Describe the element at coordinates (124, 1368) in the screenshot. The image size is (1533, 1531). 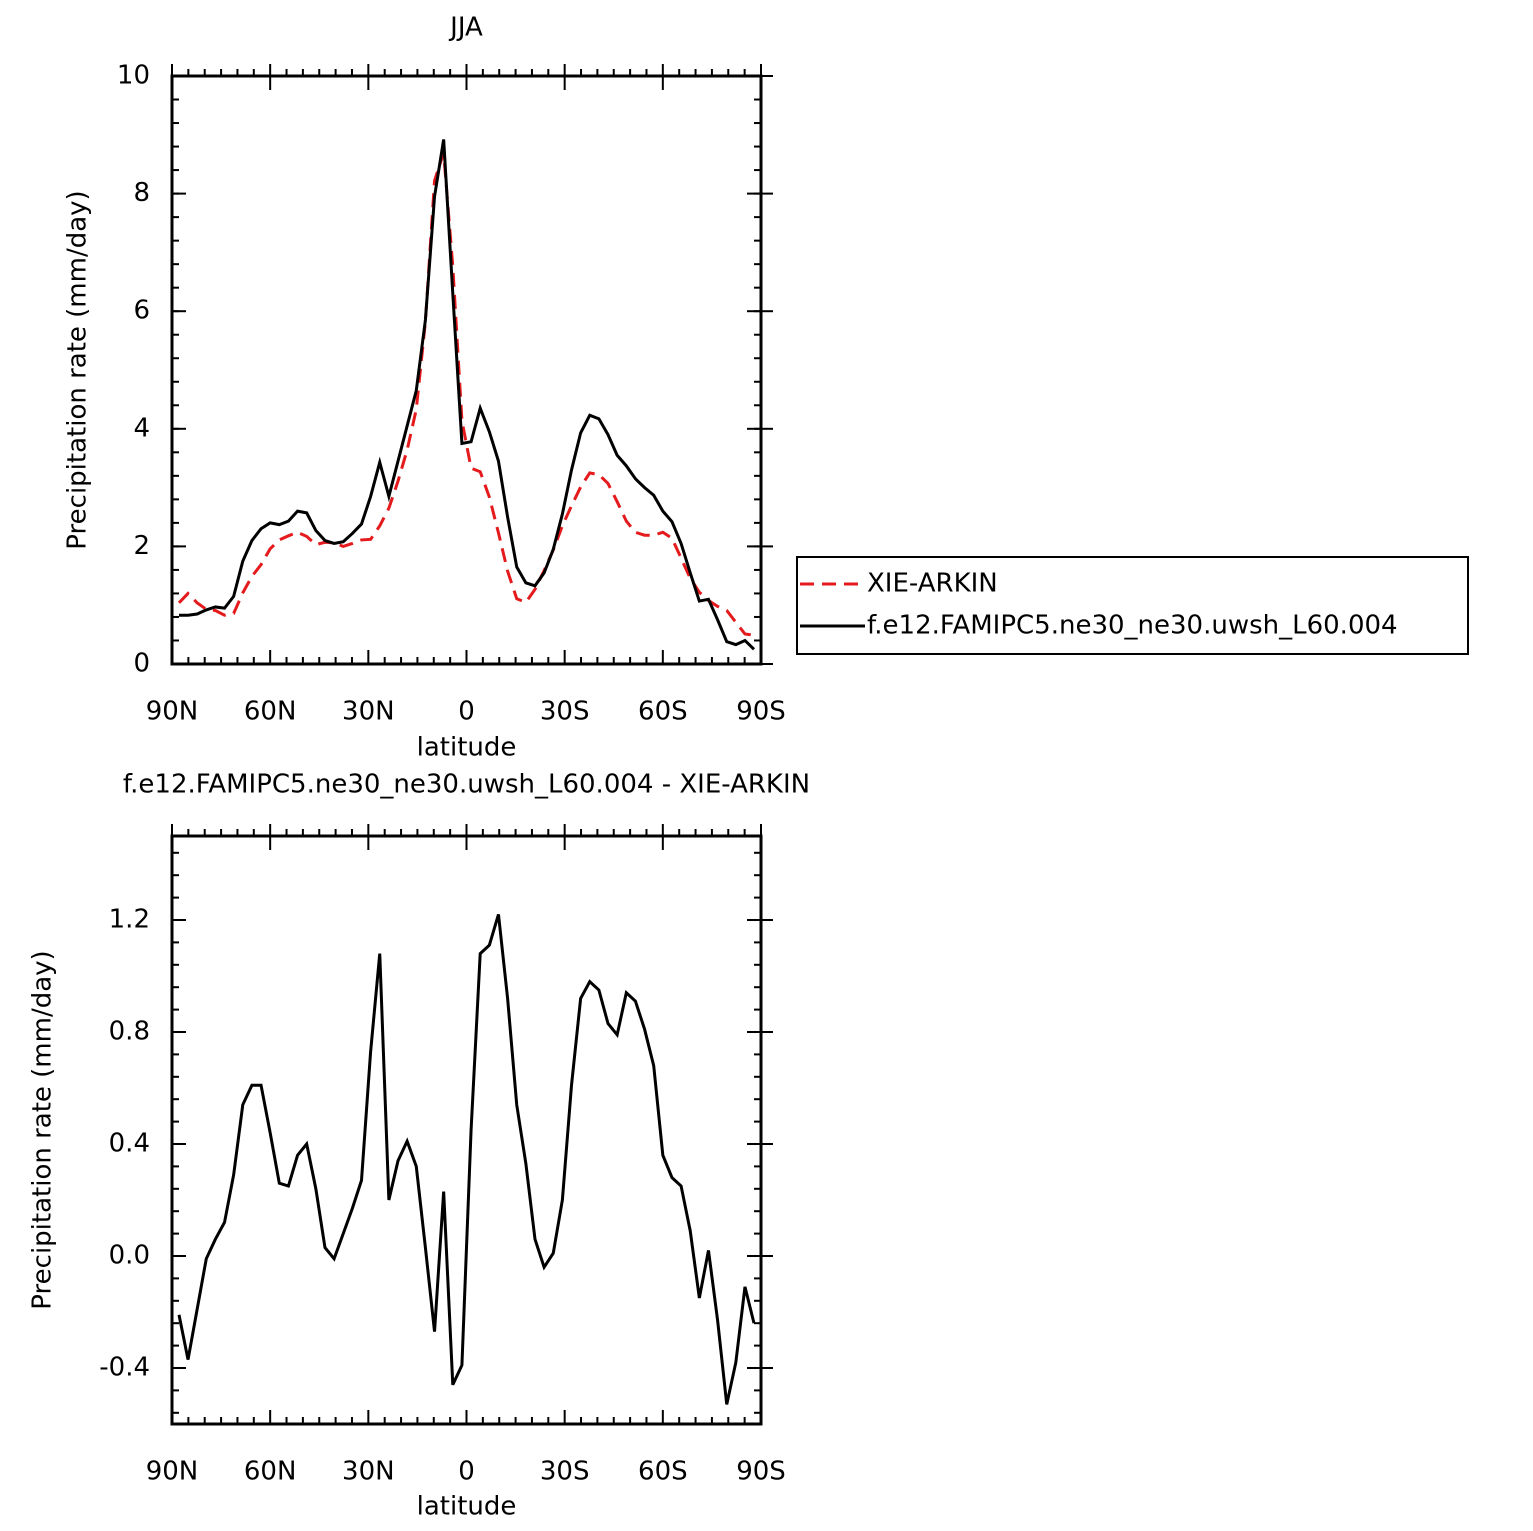
I see `y-tick-label: -0.4` at that location.